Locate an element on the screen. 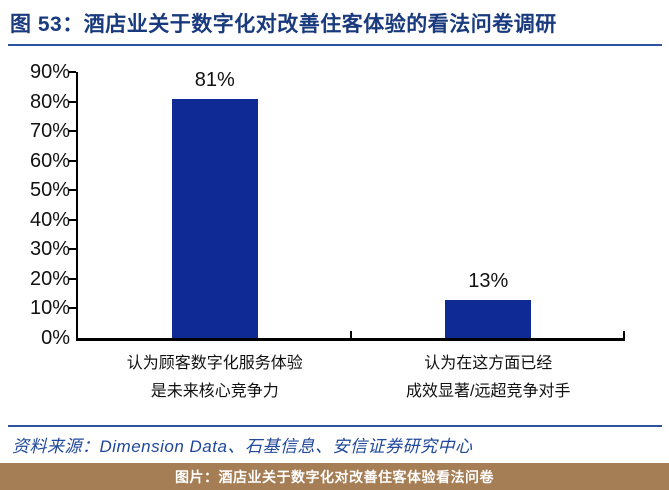 This screenshot has width=669, height=490. y-axis-line is located at coordinates (77, 206).